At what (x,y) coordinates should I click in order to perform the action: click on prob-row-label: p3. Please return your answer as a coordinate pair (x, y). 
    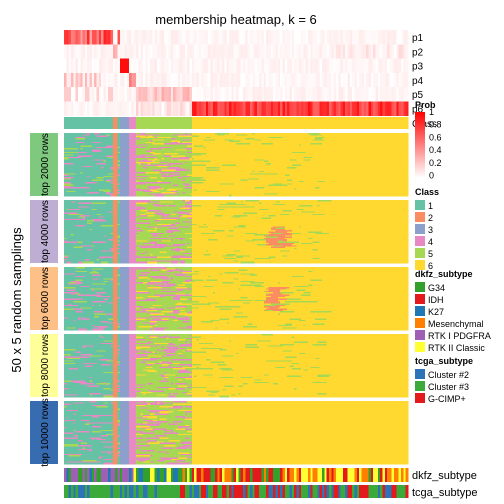
    Looking at the image, I should click on (418, 67).